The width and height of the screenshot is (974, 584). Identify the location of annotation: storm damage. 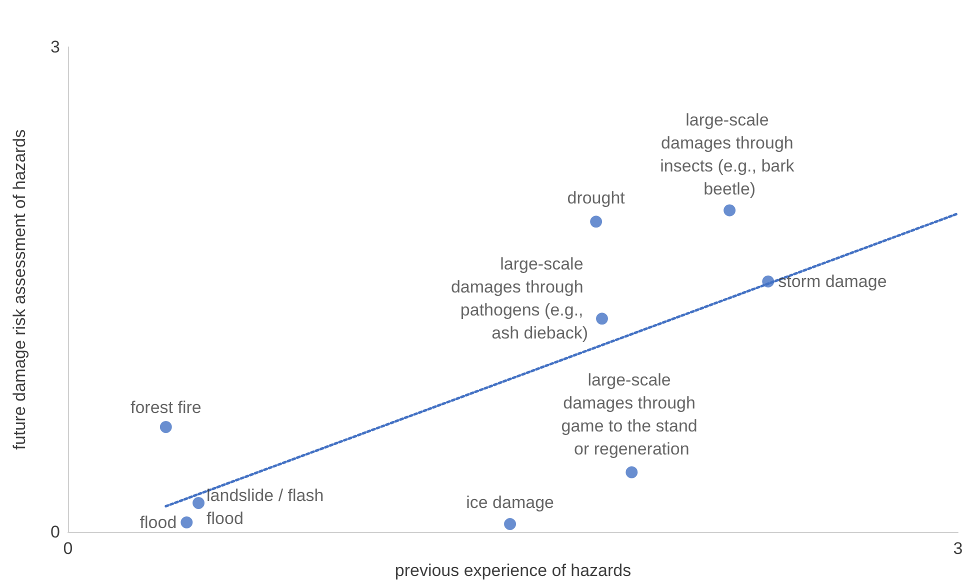
(832, 281).